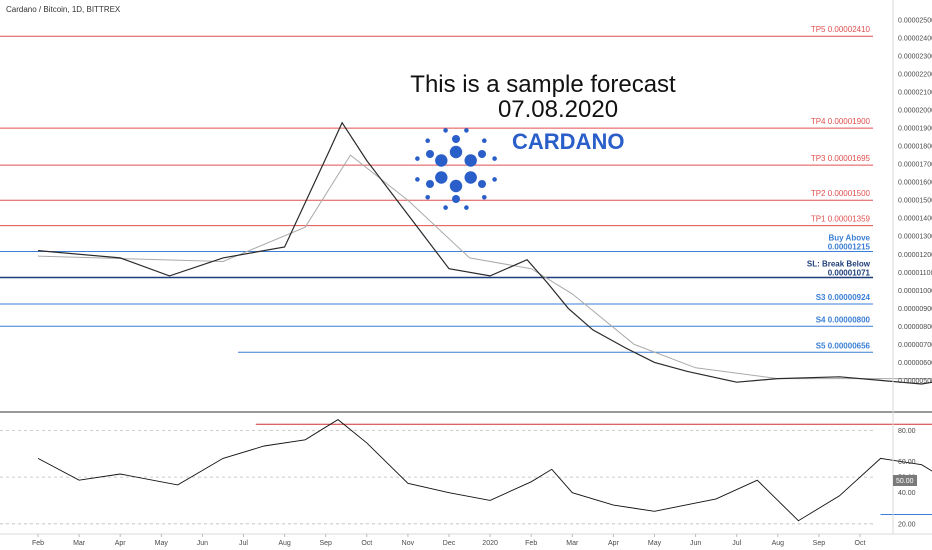  Describe the element at coordinates (915, 21) in the screenshot. I see `price-tick-label: 0.00002500` at that location.